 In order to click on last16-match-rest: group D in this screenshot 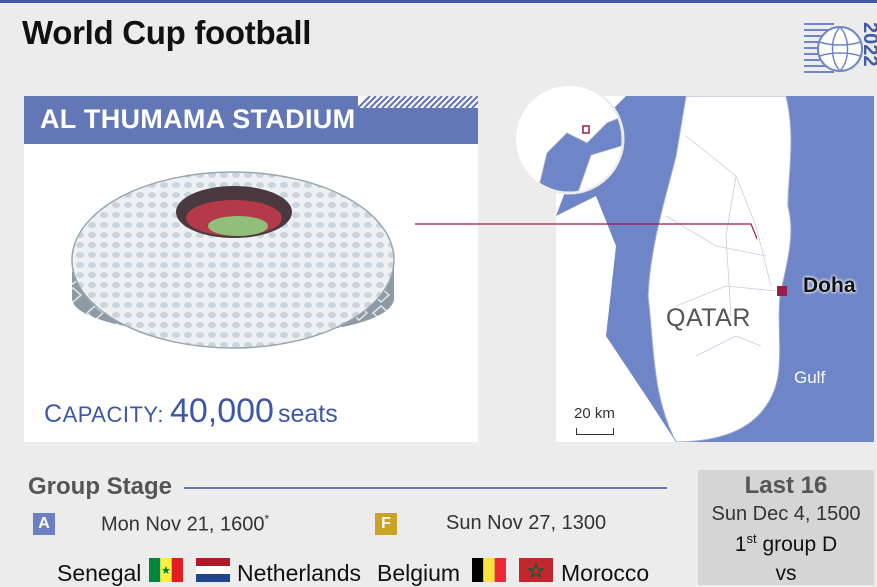, I will do `click(797, 544)`.